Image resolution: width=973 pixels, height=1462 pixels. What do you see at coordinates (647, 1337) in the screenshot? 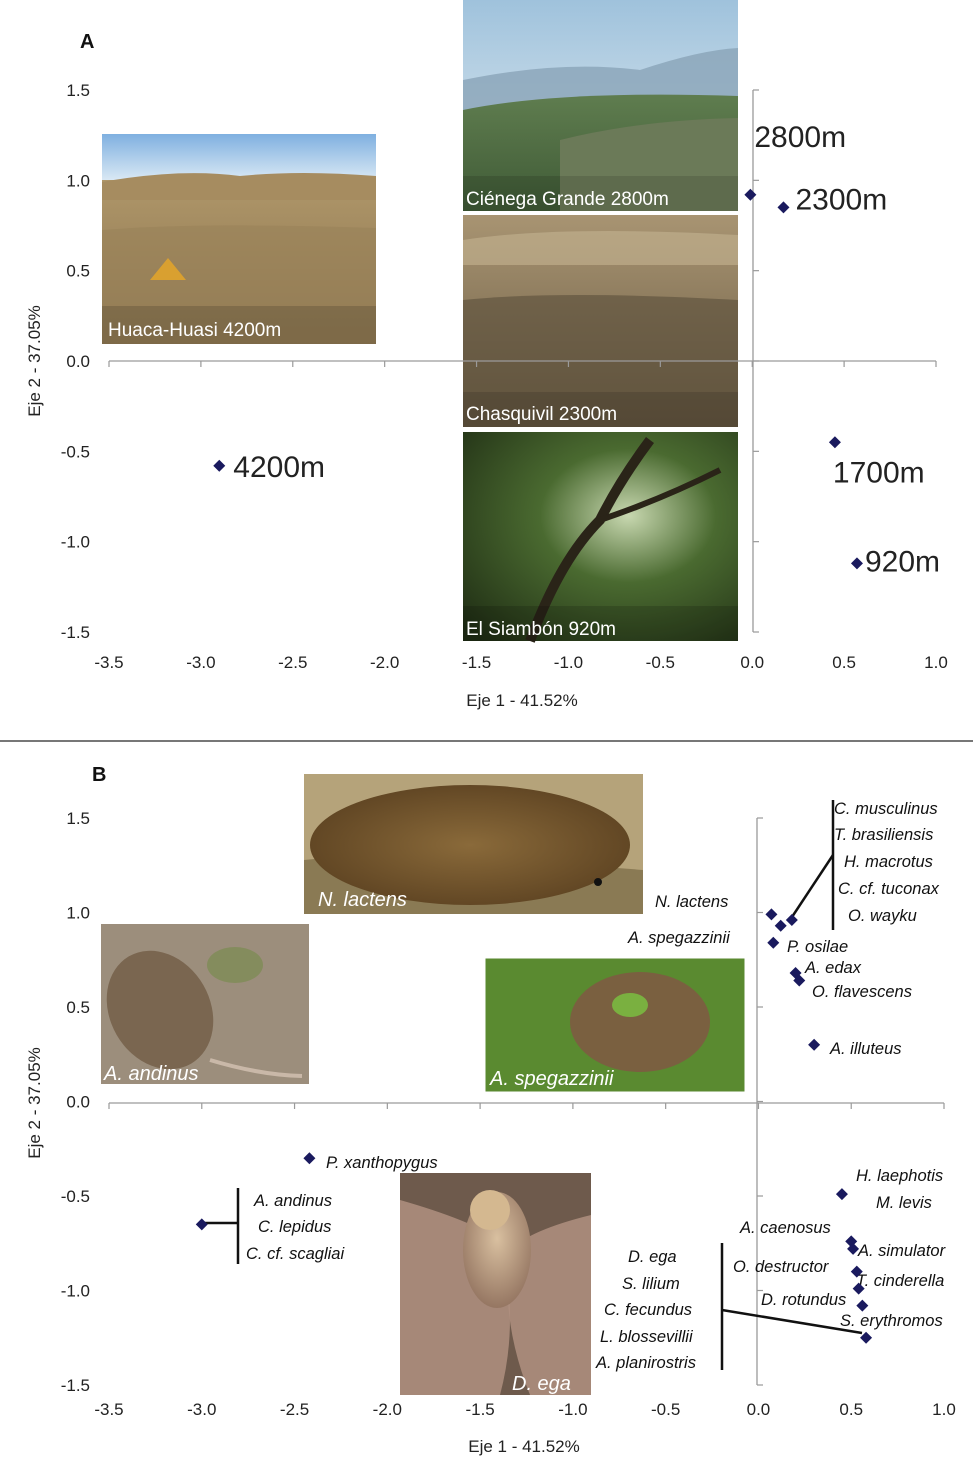
I see `species-label: L. blossevillii` at bounding box center [647, 1337].